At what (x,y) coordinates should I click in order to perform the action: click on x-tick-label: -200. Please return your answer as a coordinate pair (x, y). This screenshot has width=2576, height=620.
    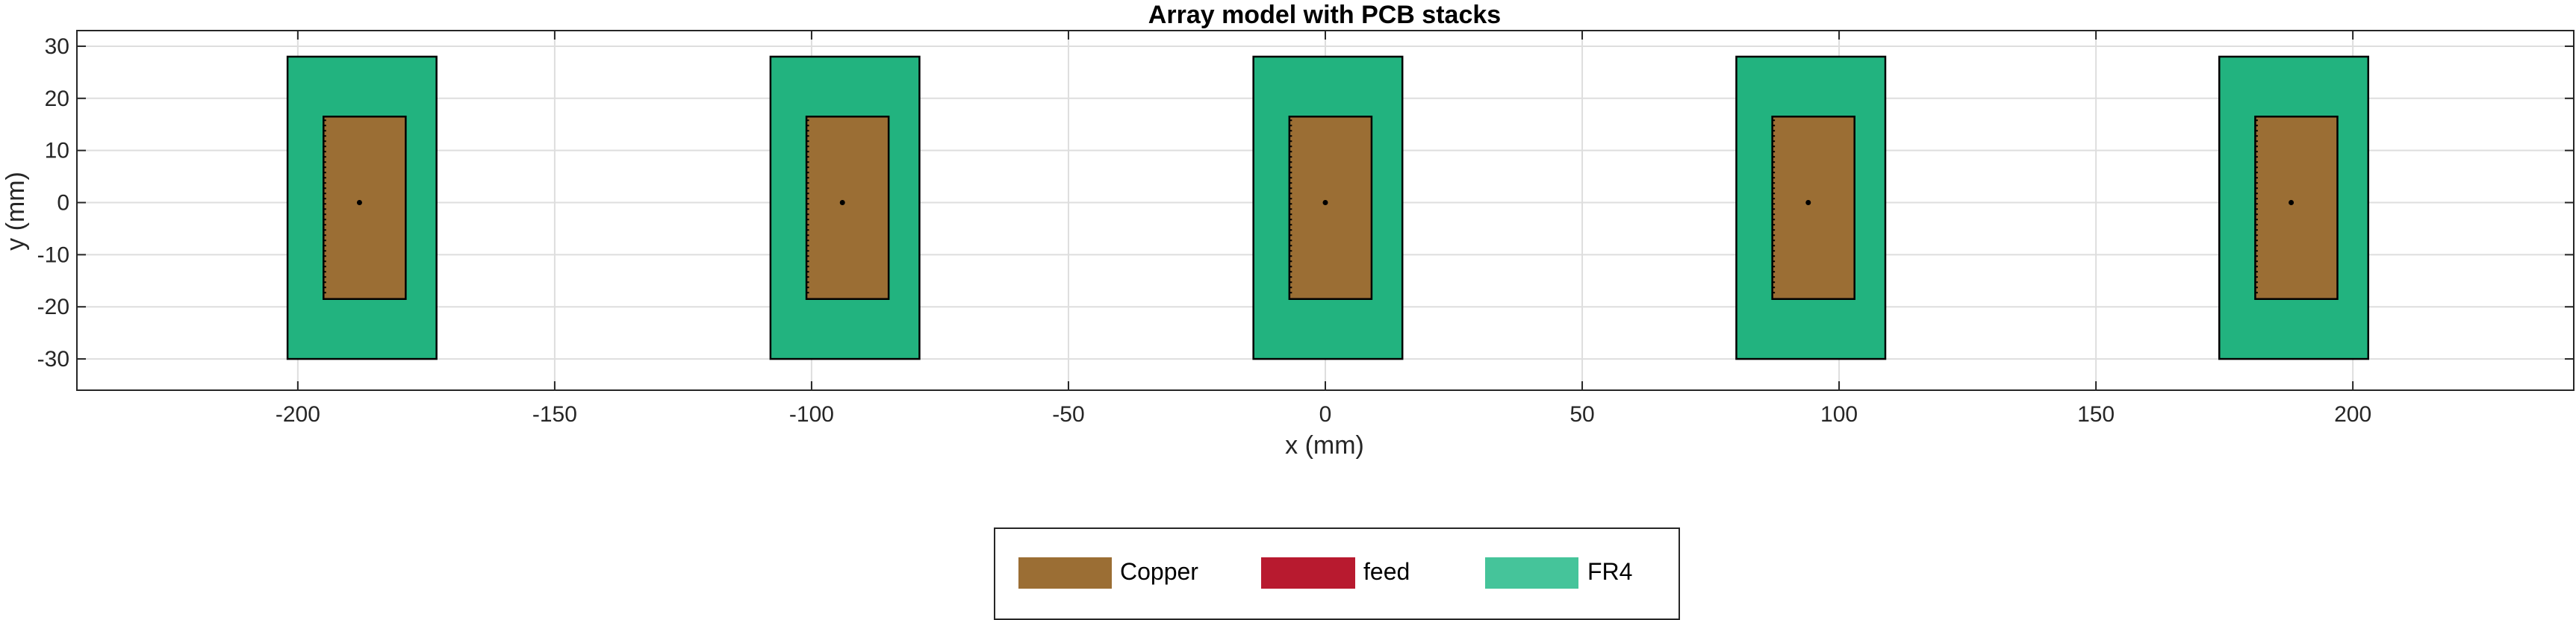
    Looking at the image, I should click on (298, 415).